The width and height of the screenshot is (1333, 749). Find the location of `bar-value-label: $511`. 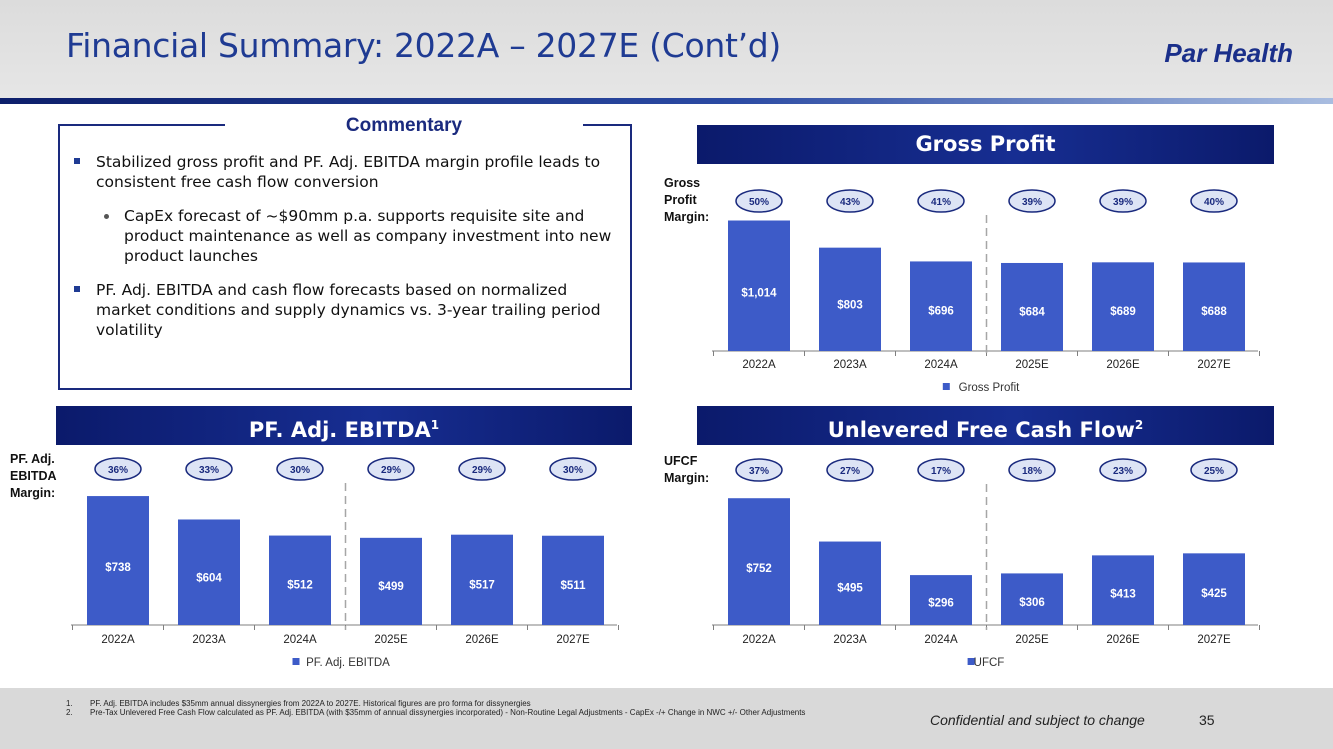

bar-value-label: $511 is located at coordinates (574, 586).